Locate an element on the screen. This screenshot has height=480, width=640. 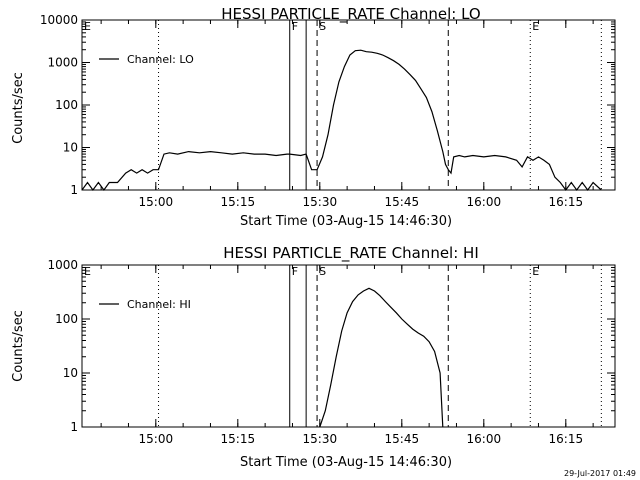
chart-title: HESSI PARTICLE_RATE Channel: LO is located at coordinates (350, 14).